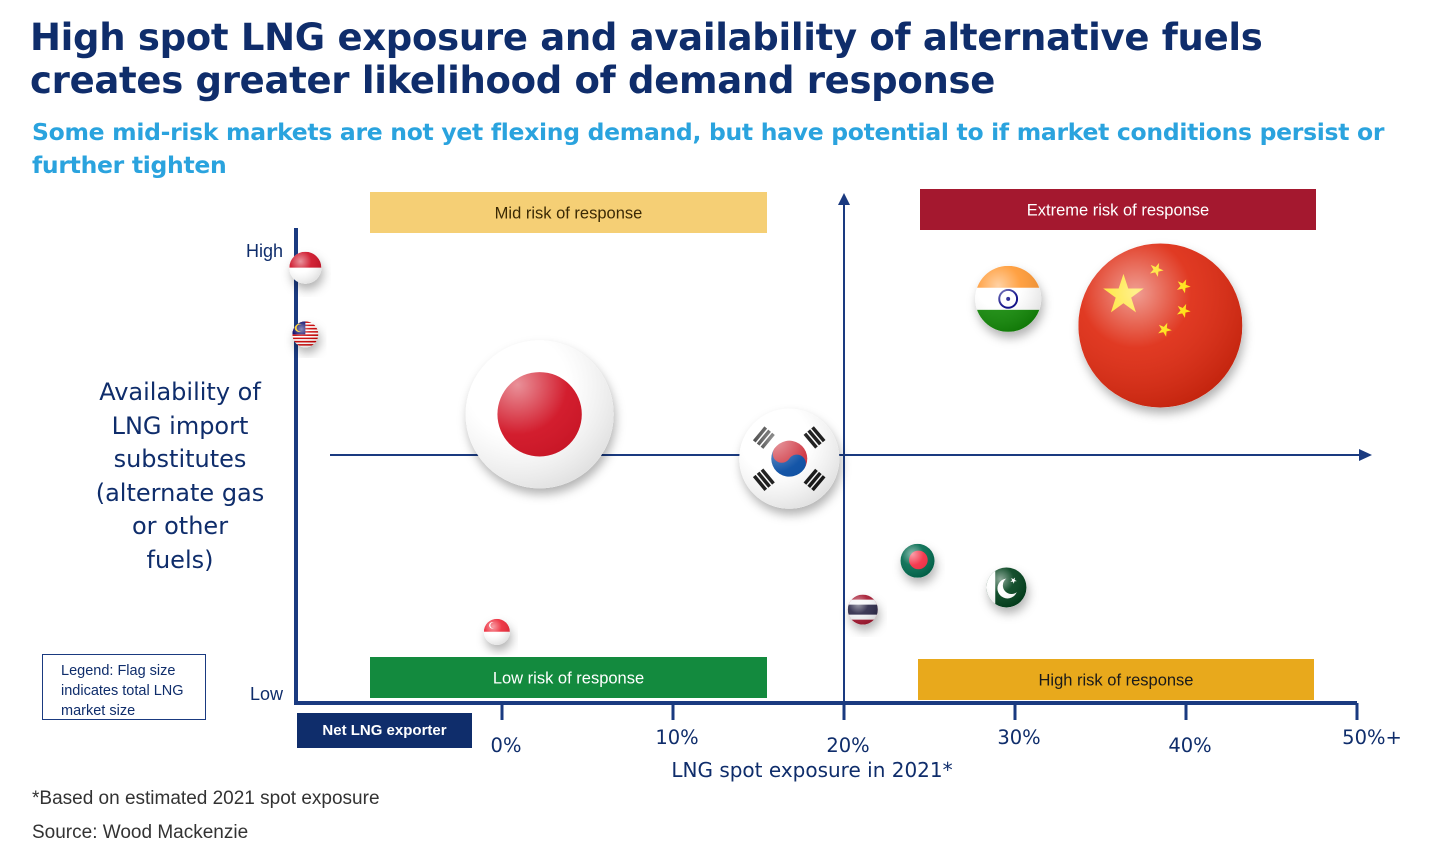 Image resolution: width=1432 pixels, height=847 pixels. I want to click on high-risk-banner, so click(1116, 679).